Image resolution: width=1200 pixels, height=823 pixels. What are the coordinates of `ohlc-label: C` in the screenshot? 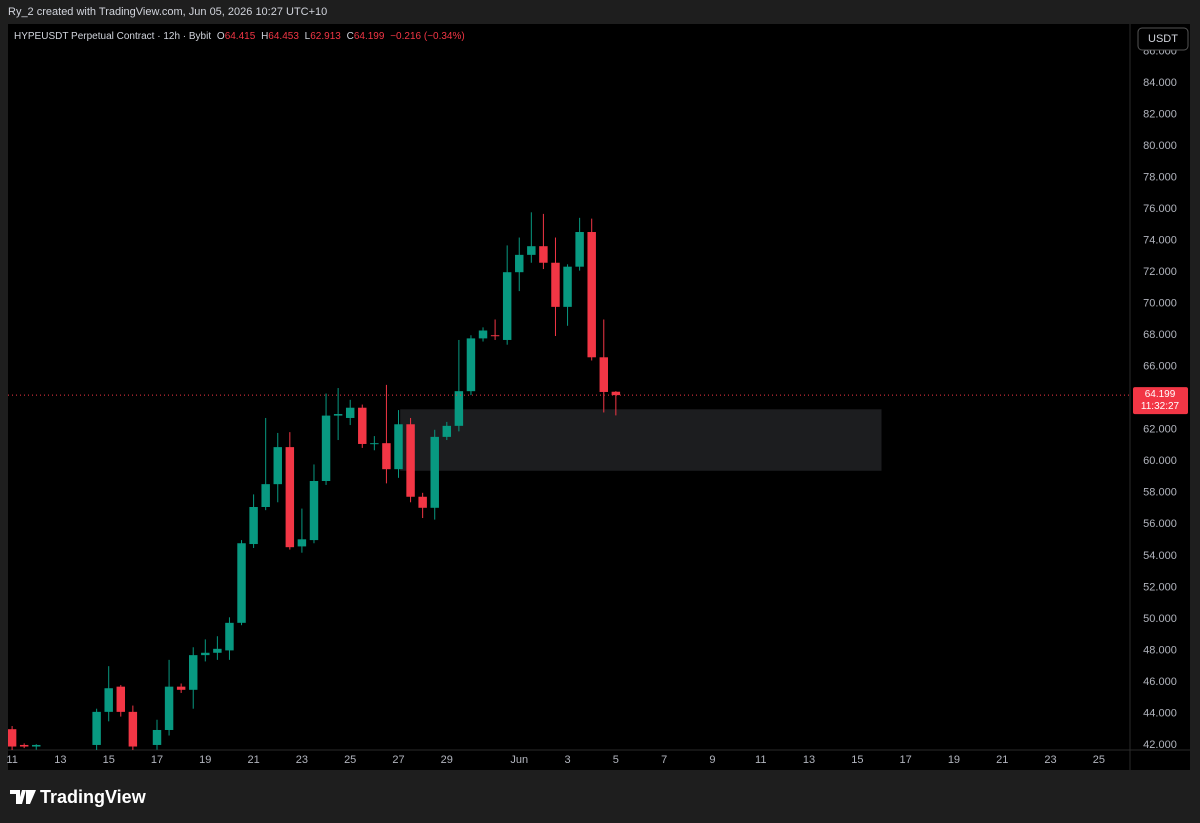 It's located at (350, 36).